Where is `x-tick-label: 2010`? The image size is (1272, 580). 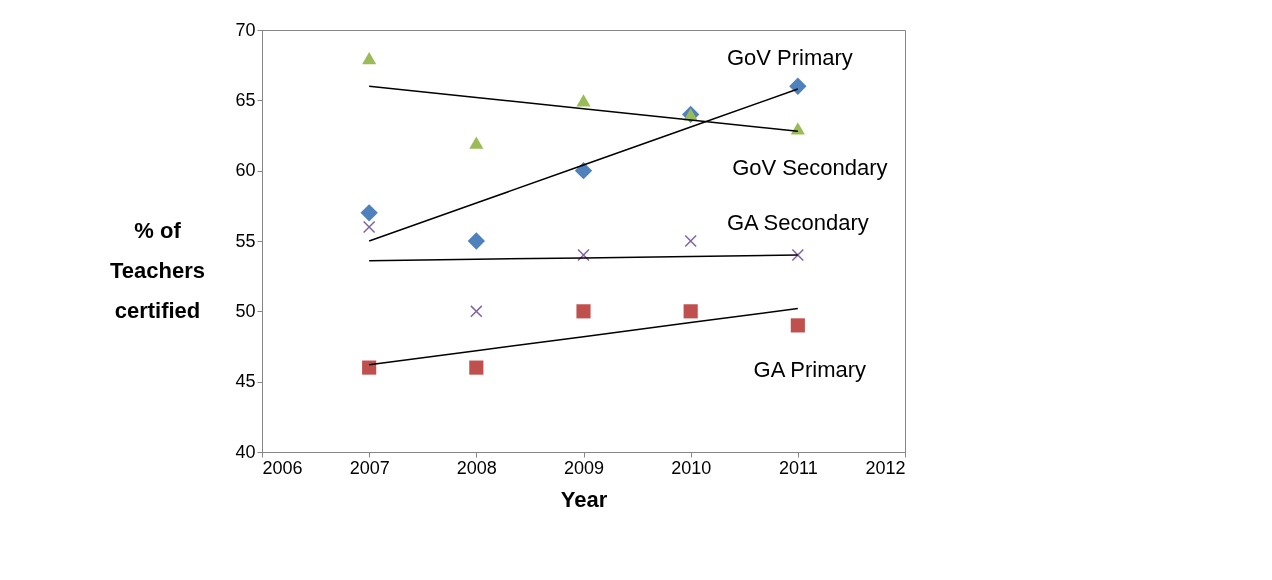
x-tick-label: 2010 is located at coordinates (691, 467).